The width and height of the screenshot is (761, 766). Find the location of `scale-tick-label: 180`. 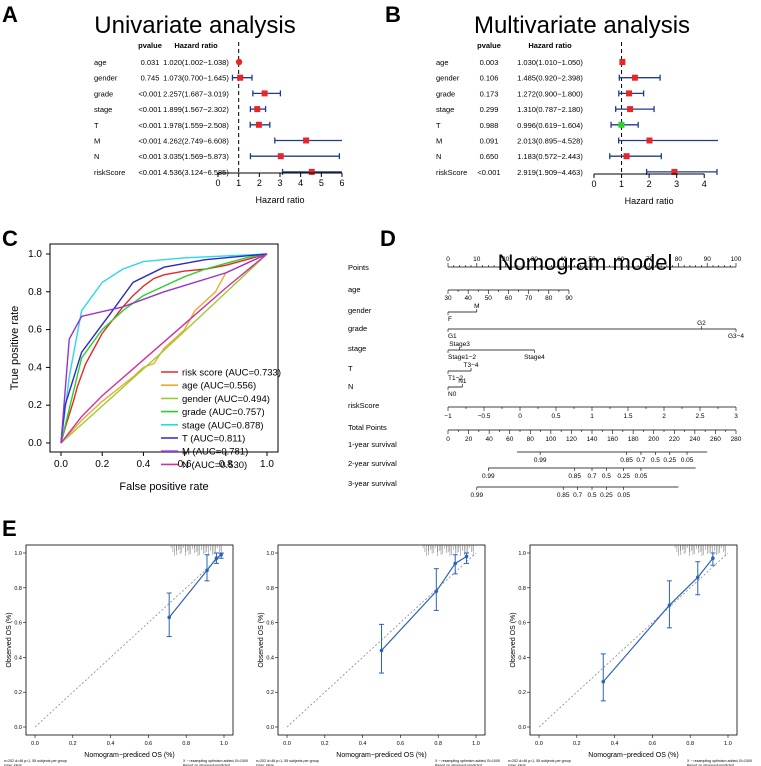

scale-tick-label: 180 is located at coordinates (633, 439).